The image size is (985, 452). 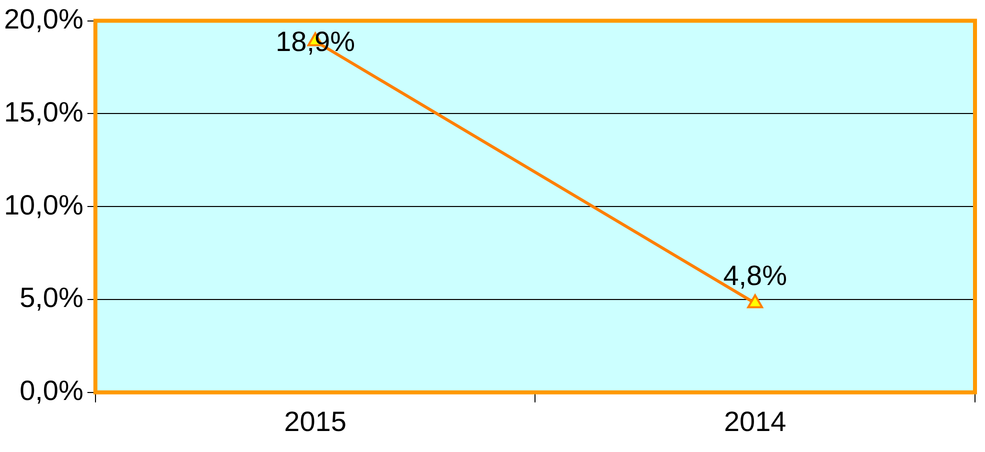 I want to click on x-tick-label: 2015, so click(x=315, y=421).